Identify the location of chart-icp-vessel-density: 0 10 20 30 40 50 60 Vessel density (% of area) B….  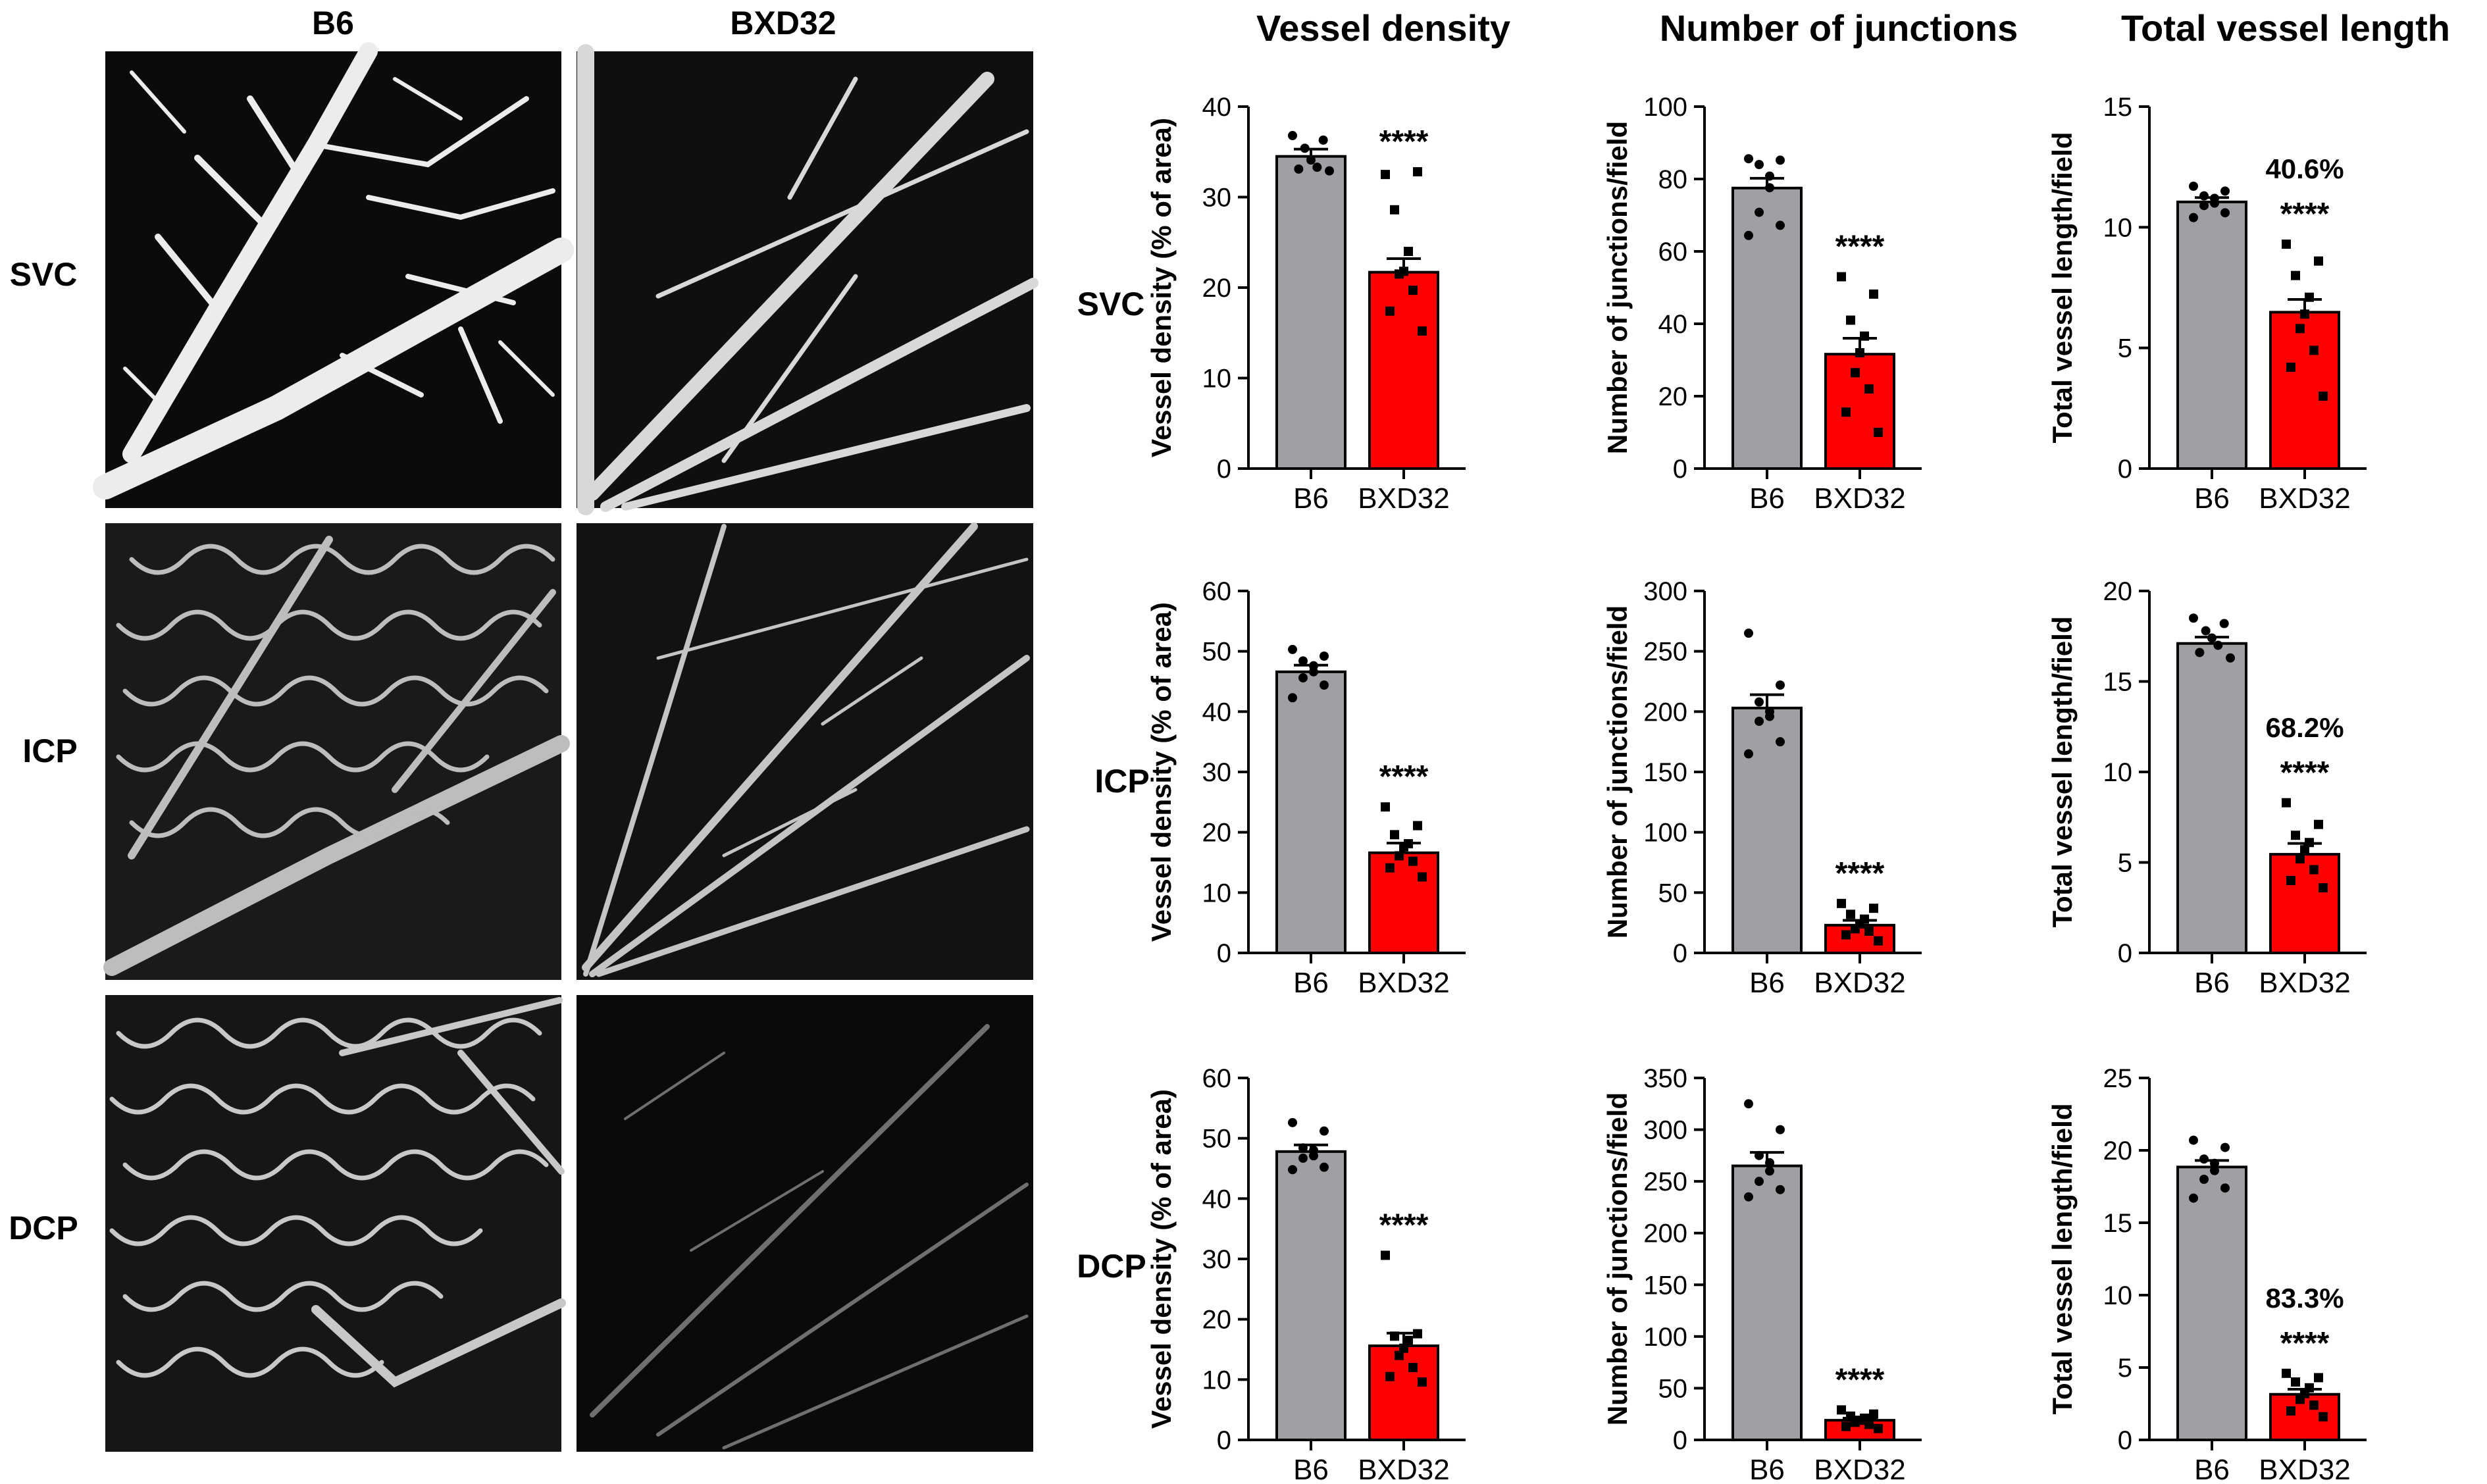
(1306, 788).